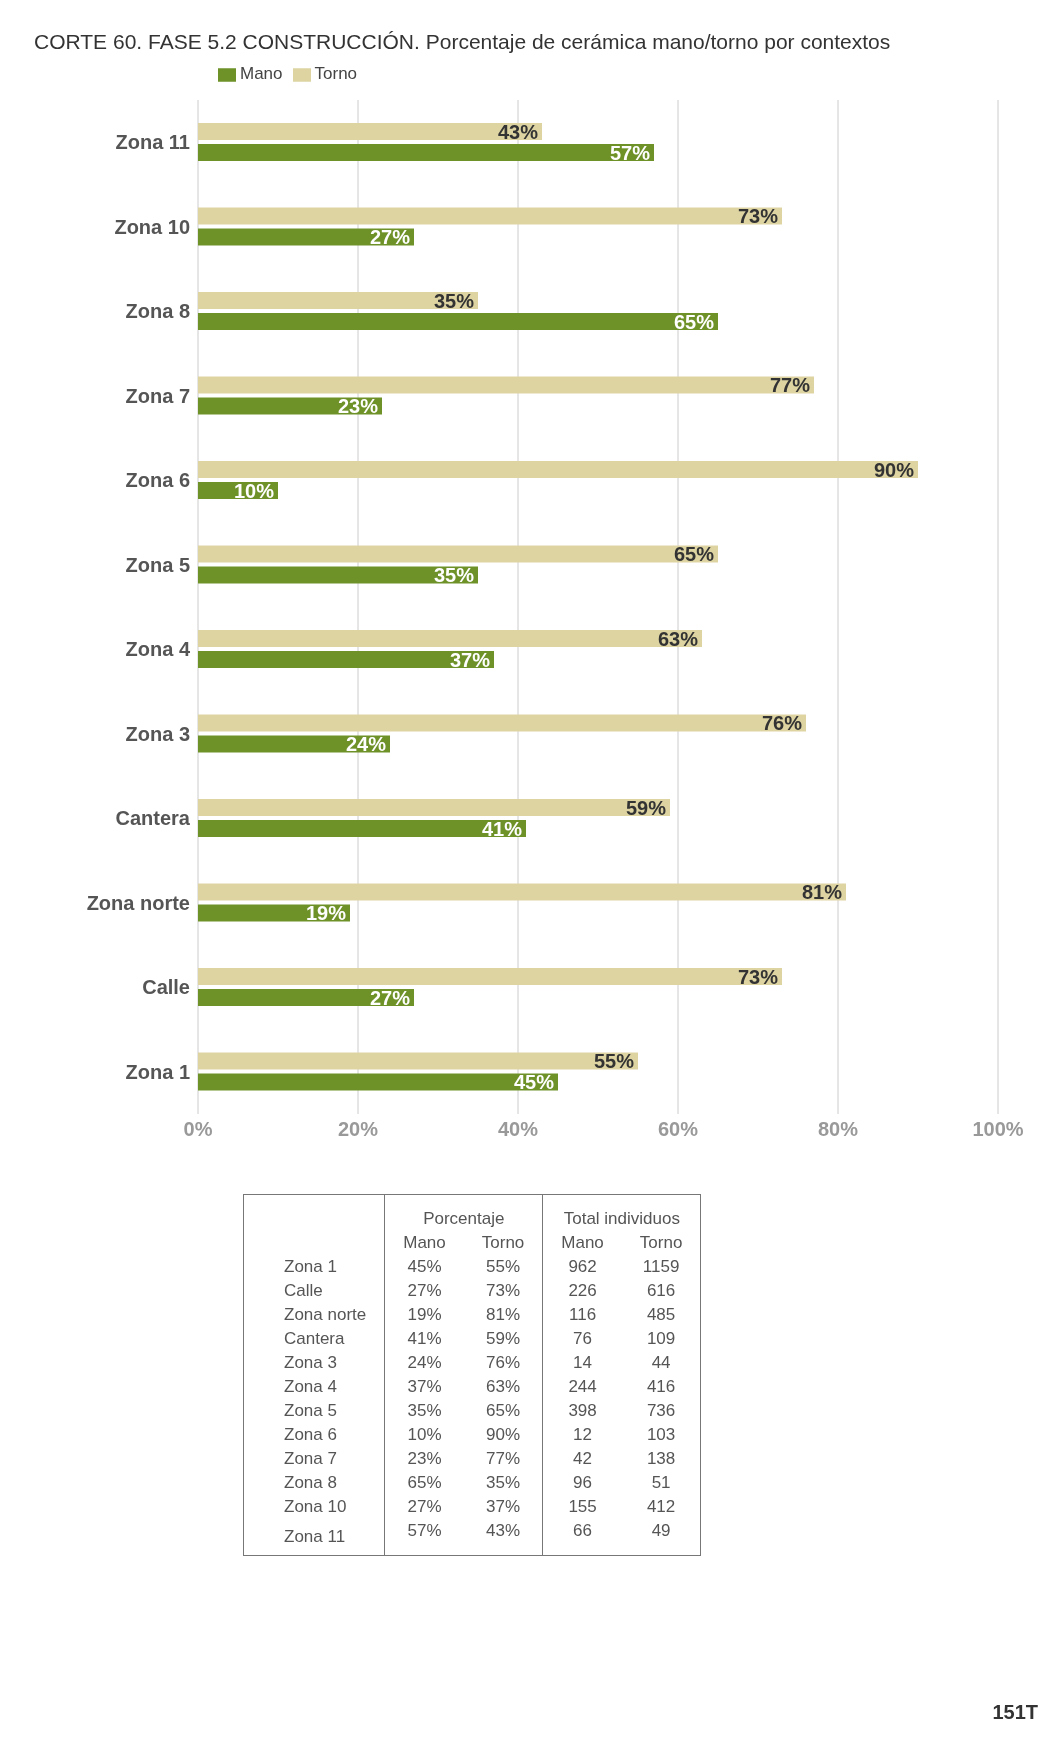 The image size is (1049, 1744). What do you see at coordinates (661, 1507) in the screenshot?
I see `data-label: 412` at bounding box center [661, 1507].